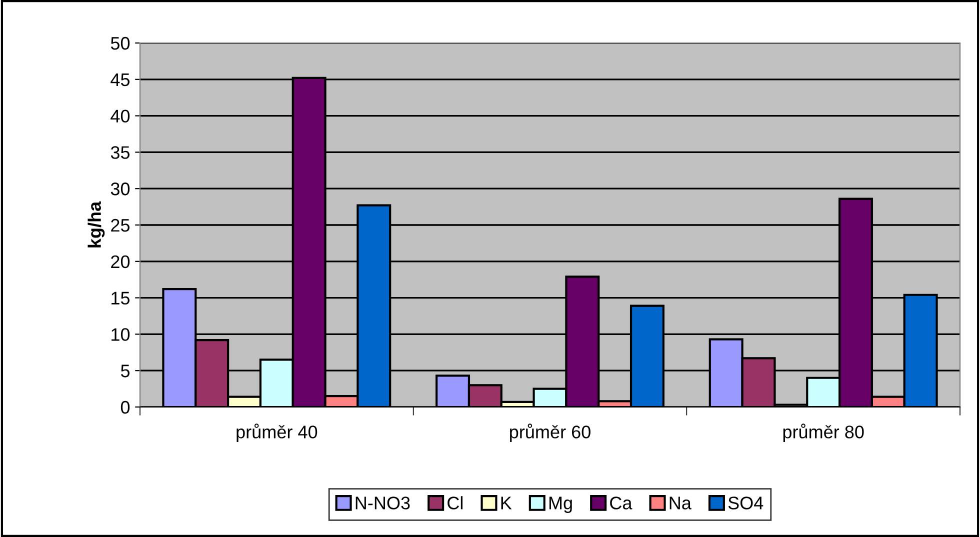 The width and height of the screenshot is (980, 537). Describe the element at coordinates (621, 503) in the screenshot. I see `legend-label: Ca` at that location.